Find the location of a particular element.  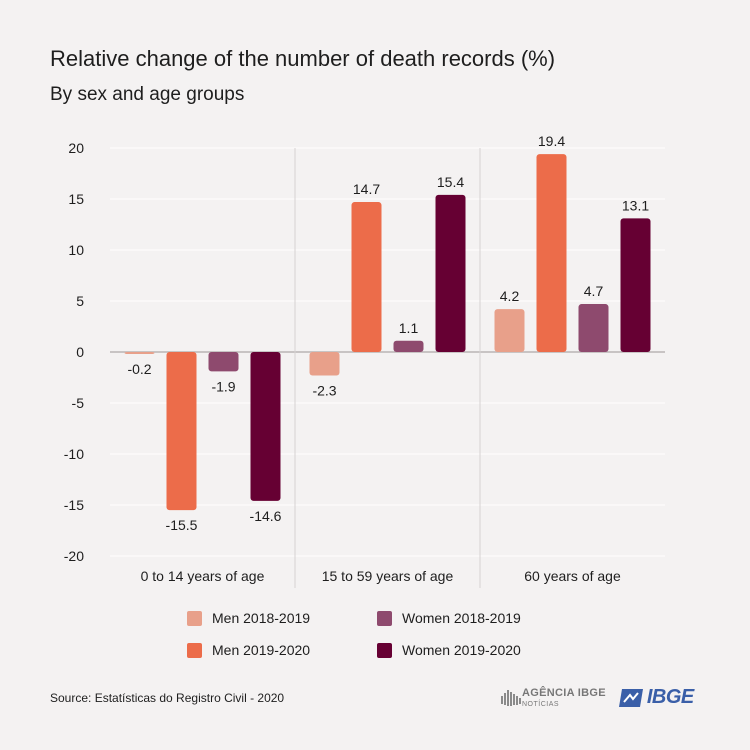

bar-value-label: 13.1 is located at coordinates (635, 205).